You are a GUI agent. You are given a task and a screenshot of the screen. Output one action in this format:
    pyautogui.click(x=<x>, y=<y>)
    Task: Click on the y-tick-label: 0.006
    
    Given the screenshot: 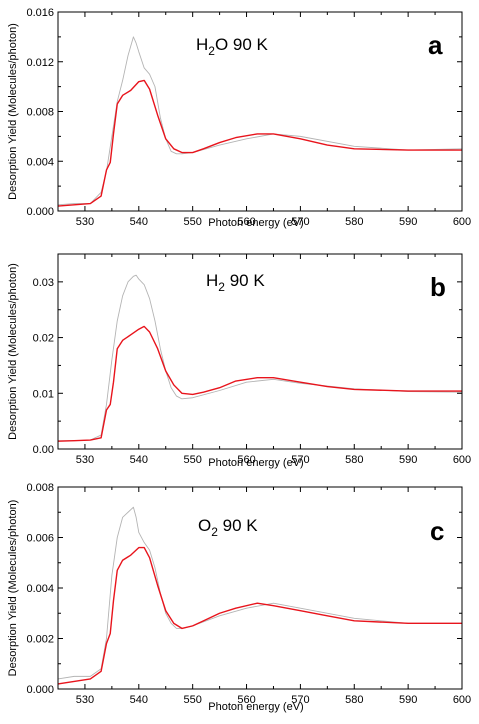 What is the action you would take?
    pyautogui.click(x=40, y=539)
    